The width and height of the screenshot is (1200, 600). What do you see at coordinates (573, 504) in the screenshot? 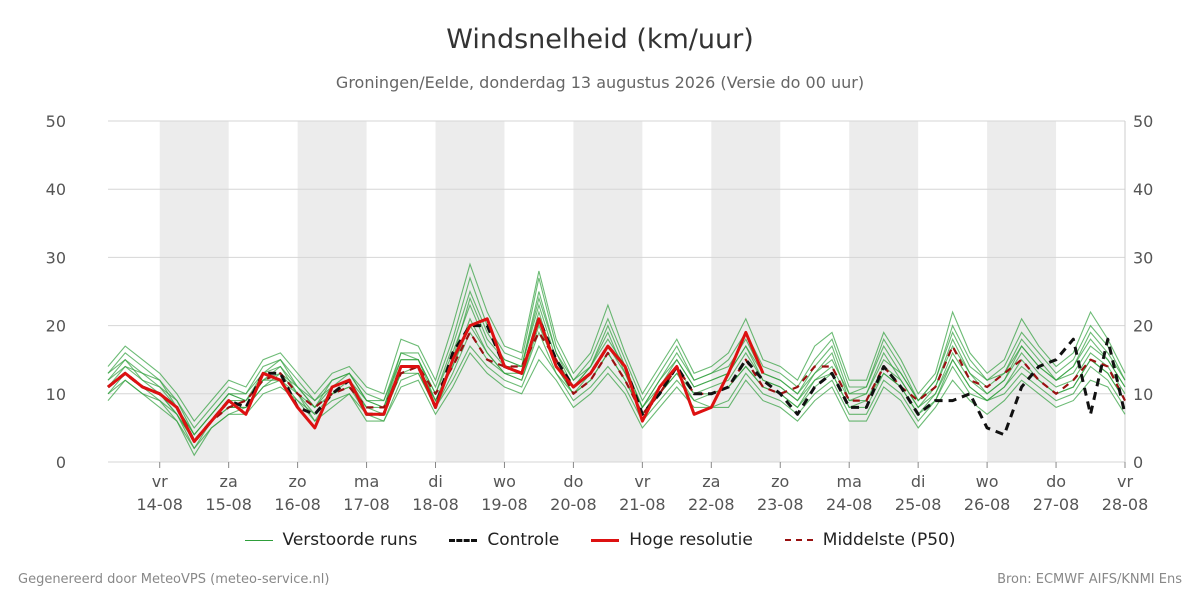
I see `x-tick-date-6: 20-08` at bounding box center [573, 504].